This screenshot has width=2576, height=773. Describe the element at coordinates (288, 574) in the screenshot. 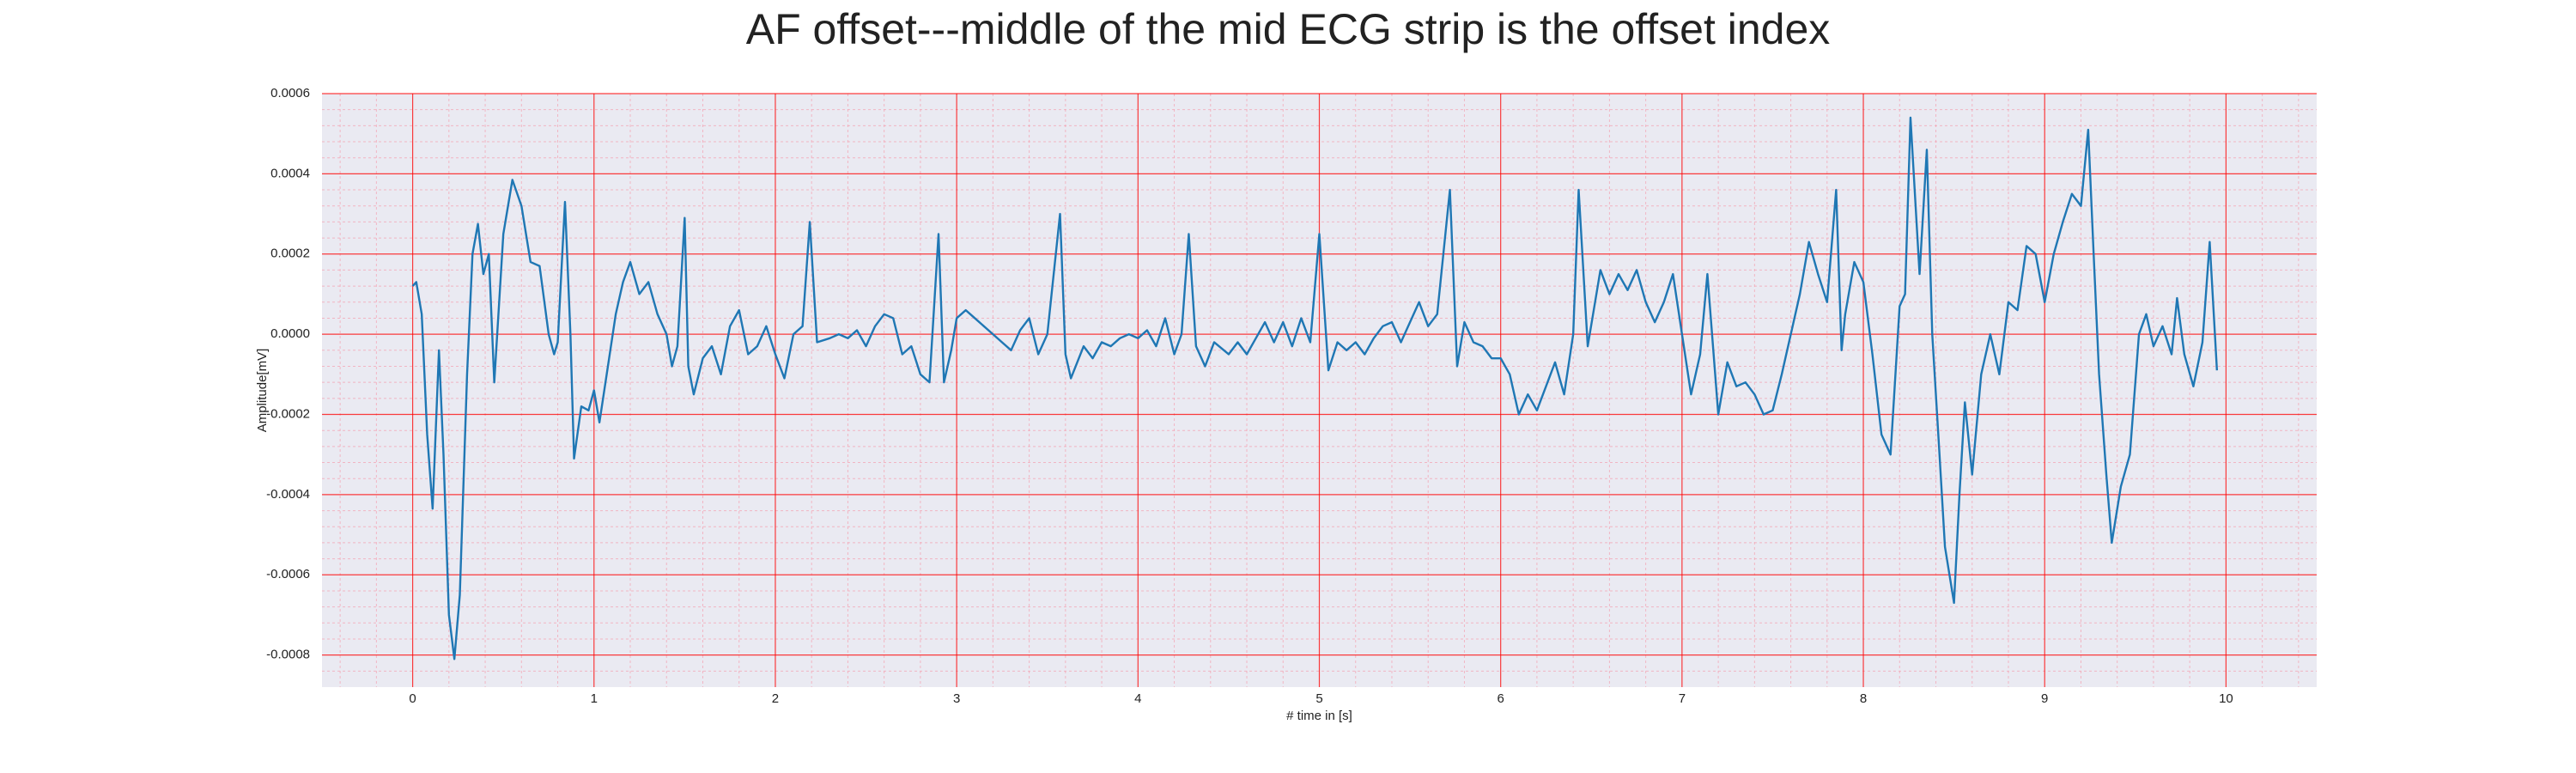

I see `y-tick-label: -0.0006` at that location.